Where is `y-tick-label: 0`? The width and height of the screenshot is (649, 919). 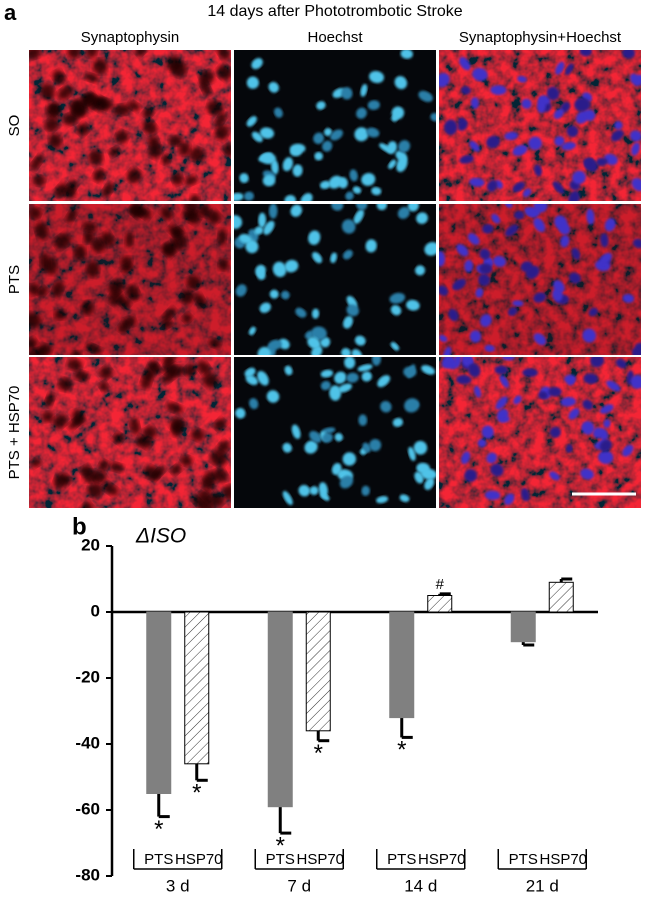 y-tick-label: 0 is located at coordinates (95, 610).